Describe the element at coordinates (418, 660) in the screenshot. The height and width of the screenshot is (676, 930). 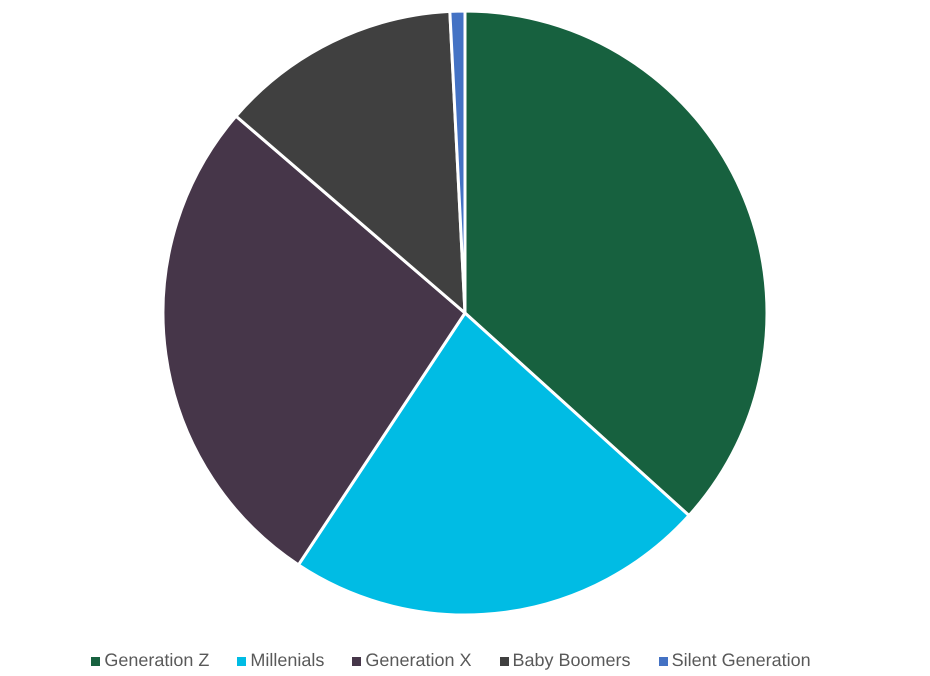
I see `legend-label: Generation X` at that location.